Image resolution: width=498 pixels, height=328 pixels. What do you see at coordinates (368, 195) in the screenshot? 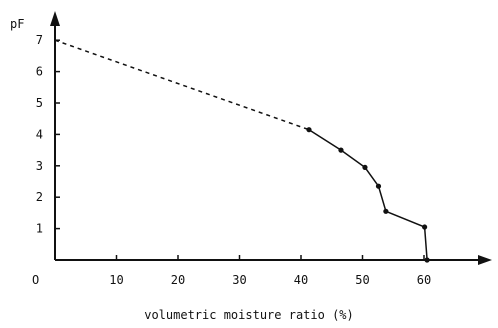
I see `measured-curve-line` at bounding box center [368, 195].